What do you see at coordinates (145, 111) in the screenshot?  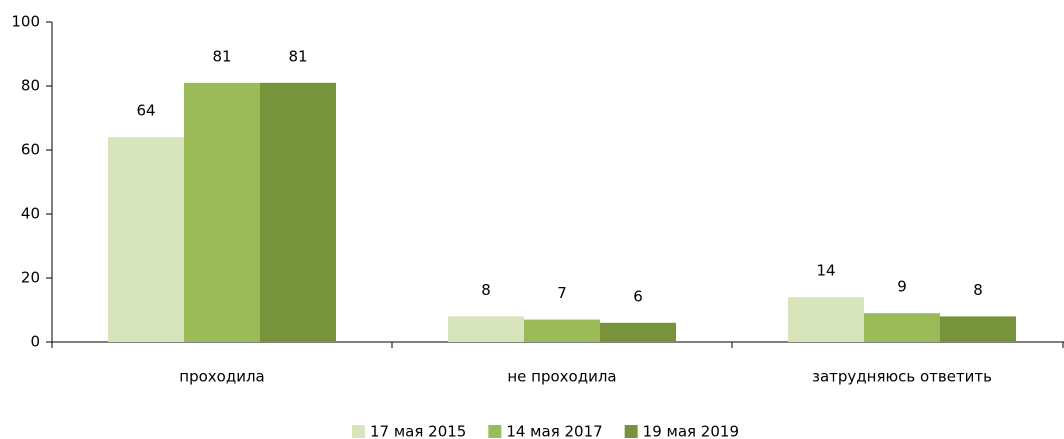 I see `value-label: 64` at bounding box center [145, 111].